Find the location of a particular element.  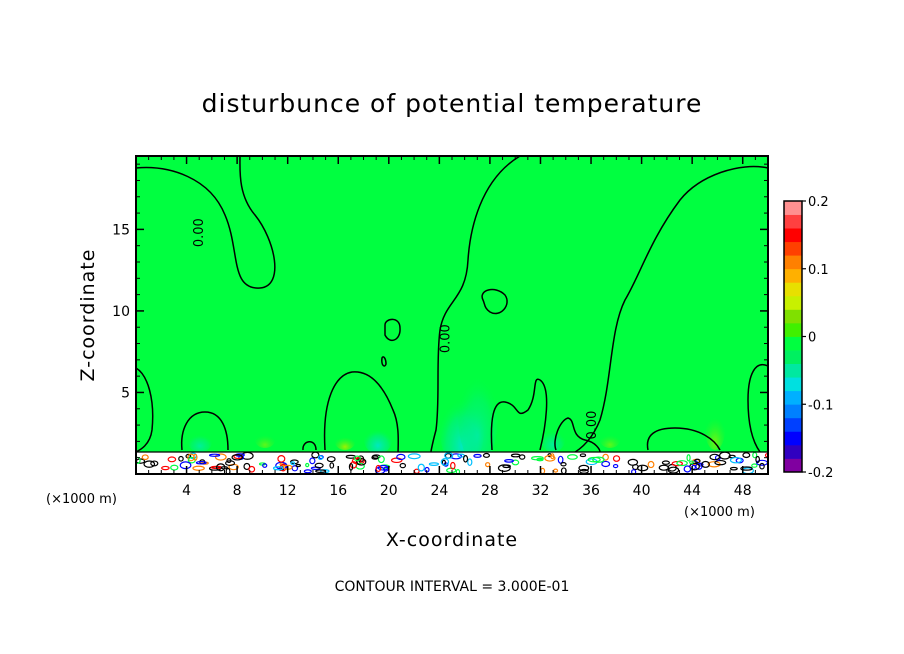

x-tick-label: 4 is located at coordinates (186, 491).